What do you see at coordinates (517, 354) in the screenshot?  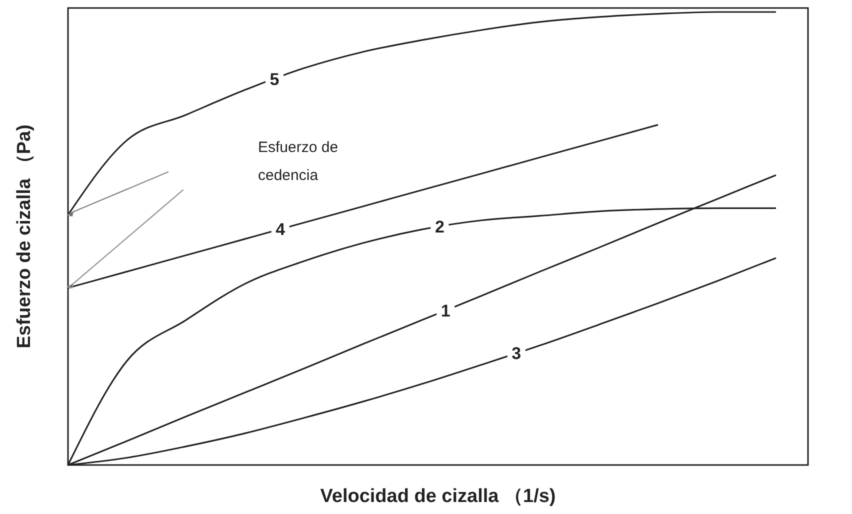 I see `series-label: 3` at bounding box center [517, 354].